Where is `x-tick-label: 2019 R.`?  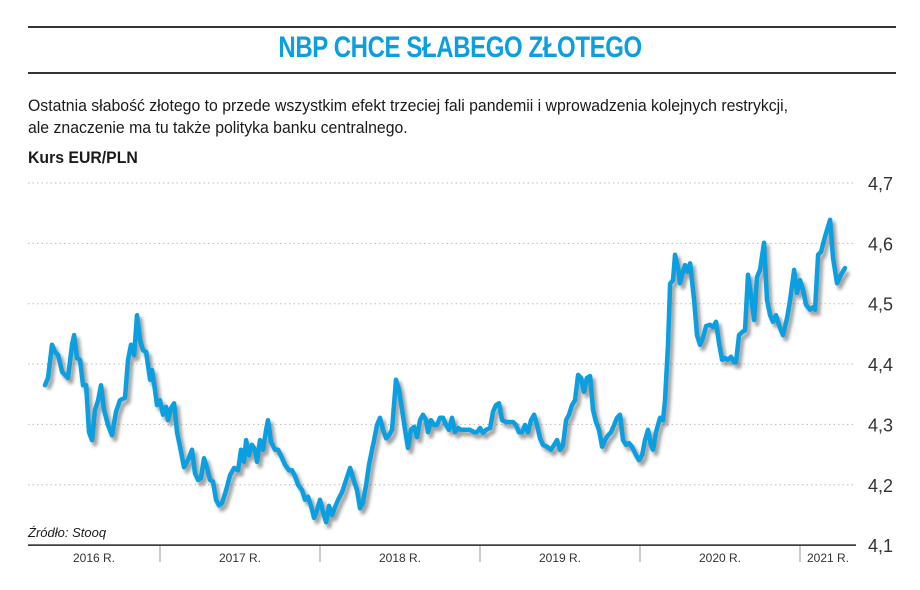
x-tick-label: 2019 R. is located at coordinates (560, 558).